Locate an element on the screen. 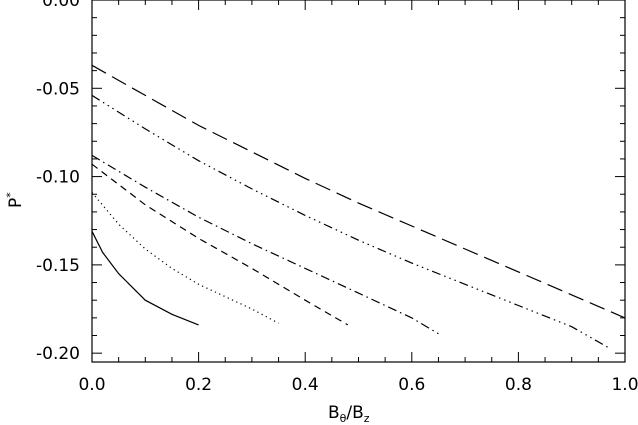 The image size is (638, 425). x-axis-title: Bθ/Bz is located at coordinates (349, 414).